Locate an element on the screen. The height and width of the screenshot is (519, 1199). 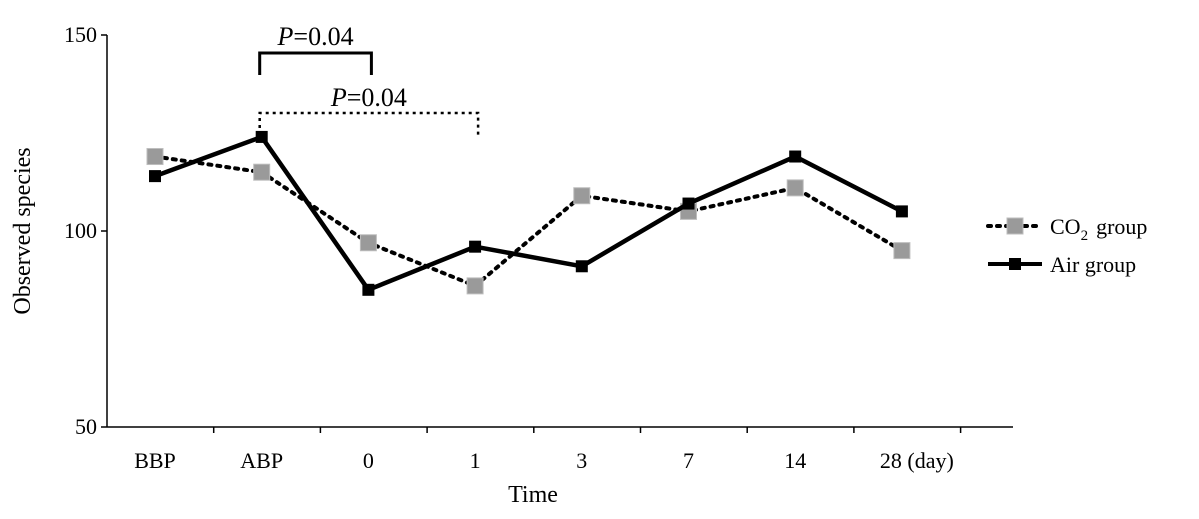
legend-label-sub: 2 is located at coordinates (1085, 236).